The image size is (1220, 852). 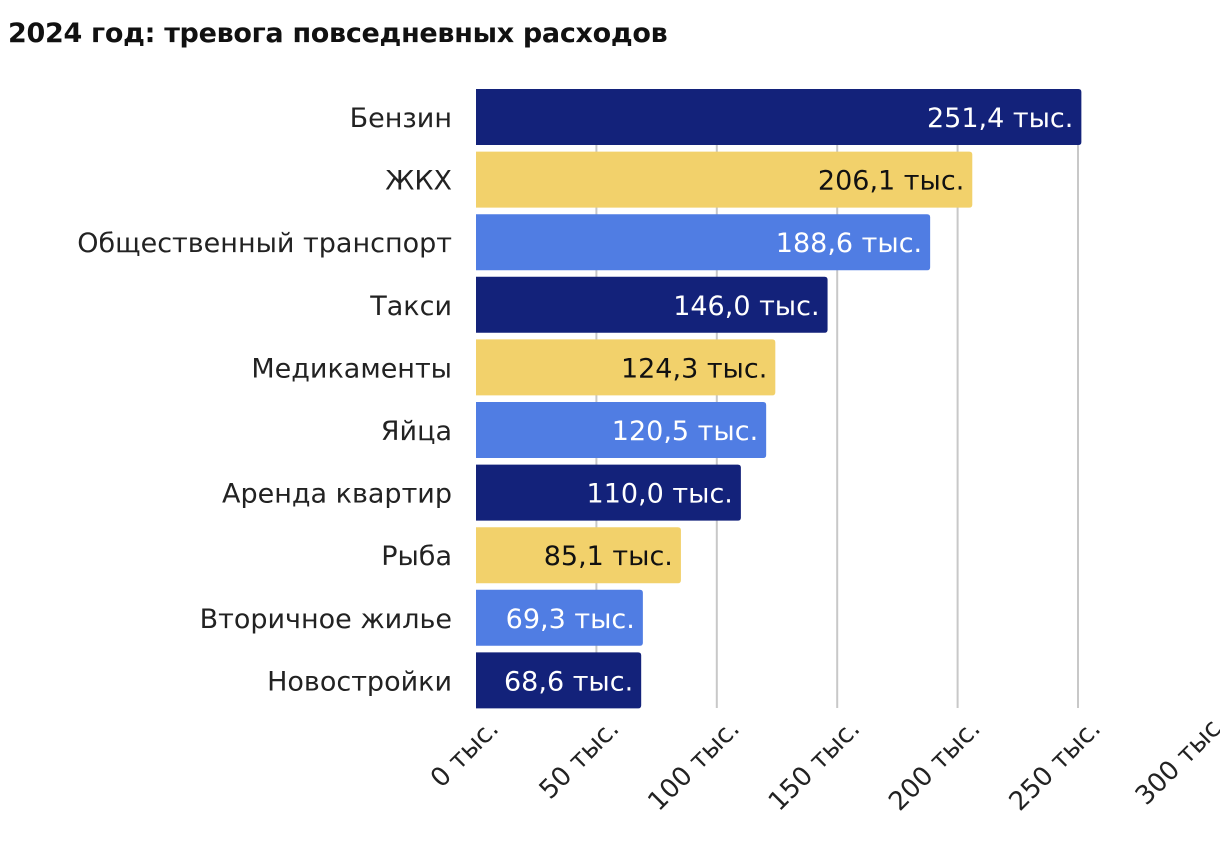 What do you see at coordinates (934, 765) in the screenshot?
I see `x-tick-label: 200 тыс.` at bounding box center [934, 765].